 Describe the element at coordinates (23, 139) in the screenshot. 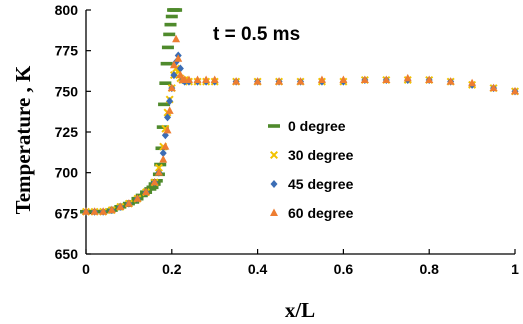

I see `y-axis-title: Temperature , K` at that location.